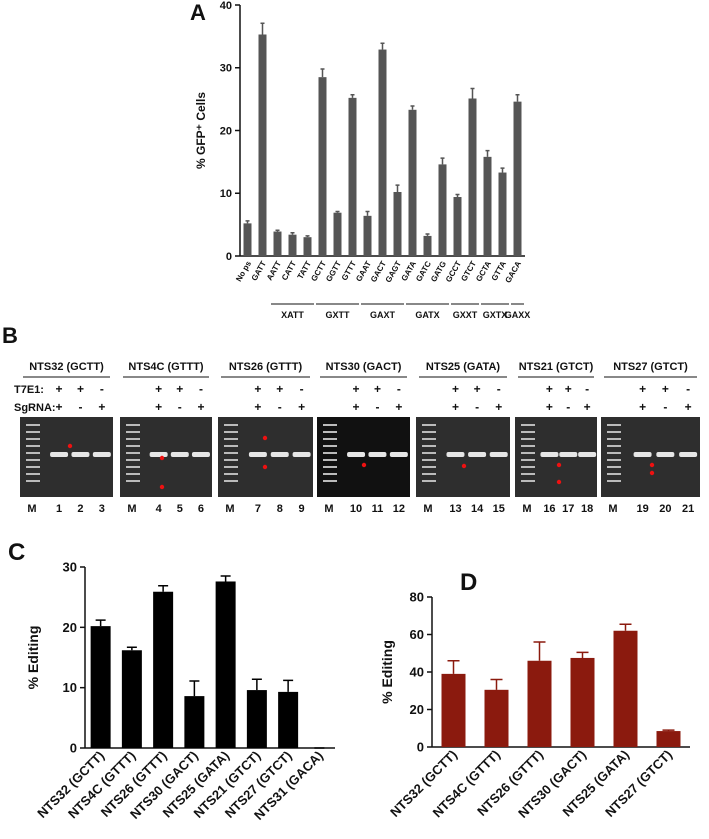 This screenshot has height=839, width=709. Describe the element at coordinates (29, 390) in the screenshot. I see `row-label: T7E1:` at that location.